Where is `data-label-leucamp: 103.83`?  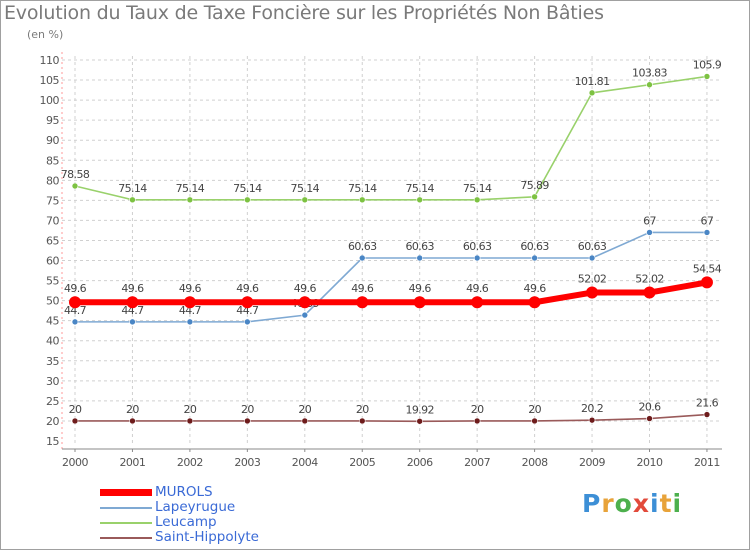 data-label-leucamp: 103.83 is located at coordinates (649, 73).